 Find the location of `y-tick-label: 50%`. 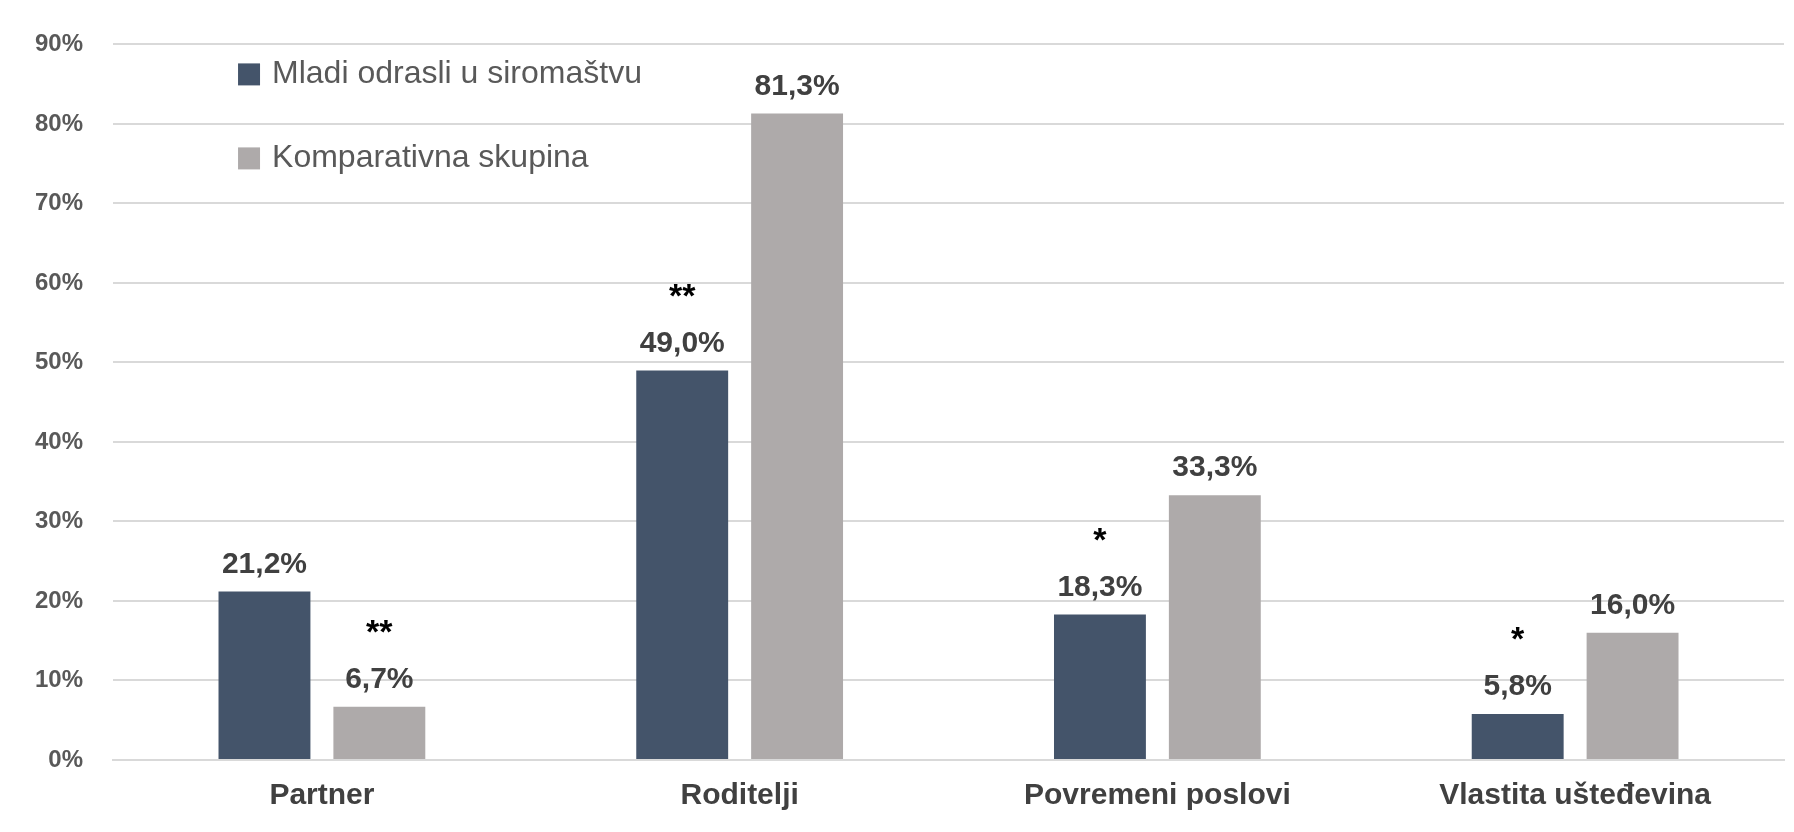

y-tick-label: 50% is located at coordinates (59, 361).